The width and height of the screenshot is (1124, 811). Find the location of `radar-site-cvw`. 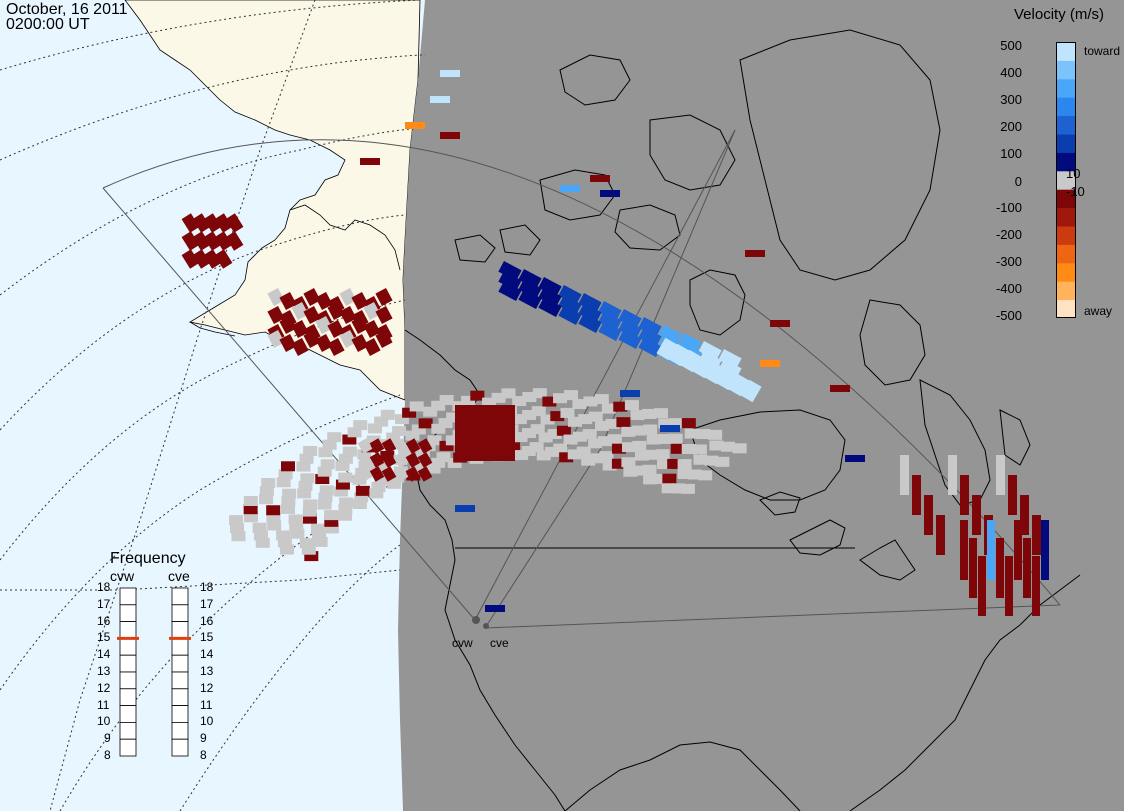

radar-site-cvw is located at coordinates (476, 620).